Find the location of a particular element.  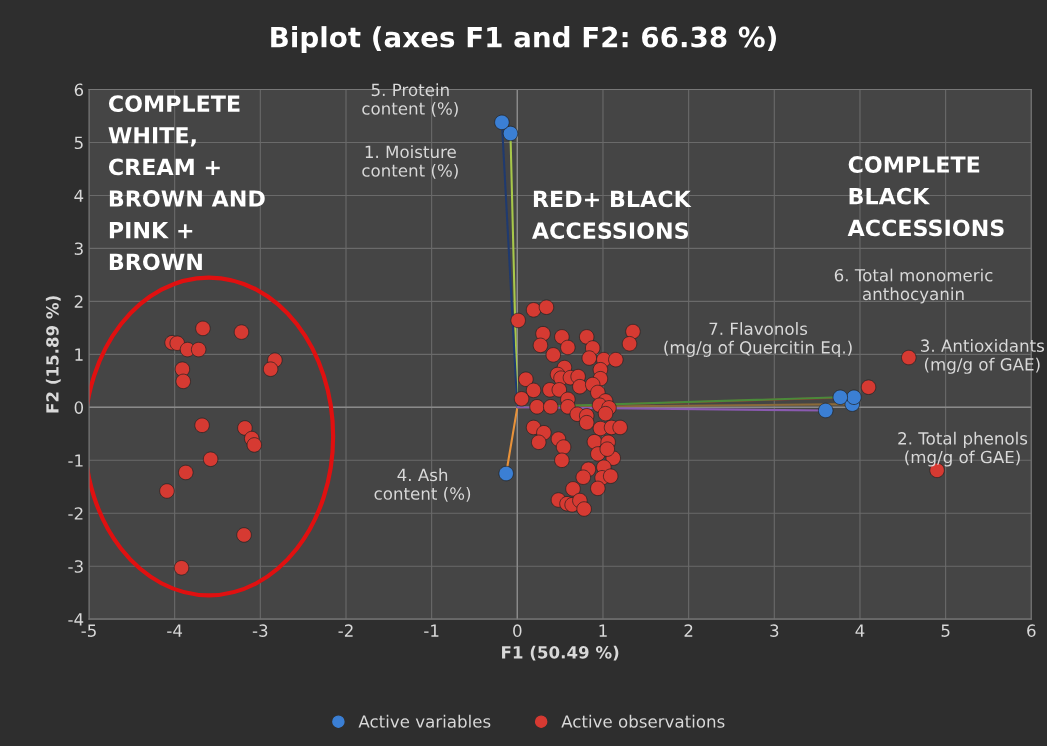

x-tick-label: -5 is located at coordinates (88, 630).